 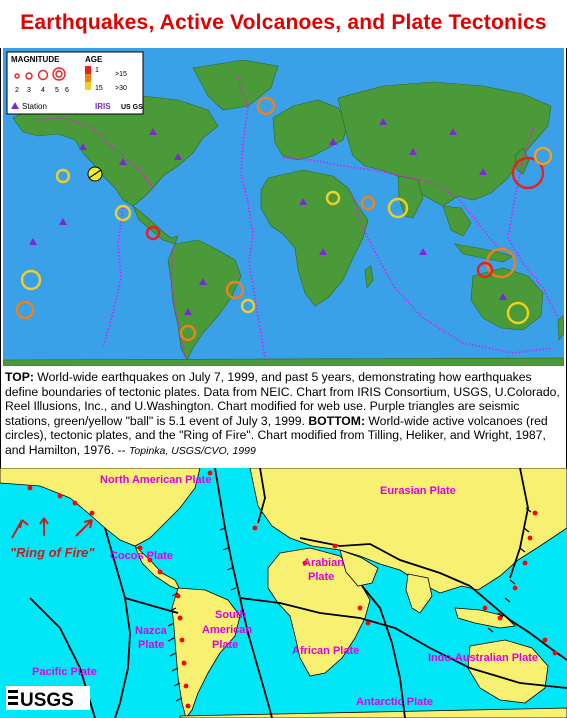 I want to click on landmass-greenland, so click(x=235, y=85).